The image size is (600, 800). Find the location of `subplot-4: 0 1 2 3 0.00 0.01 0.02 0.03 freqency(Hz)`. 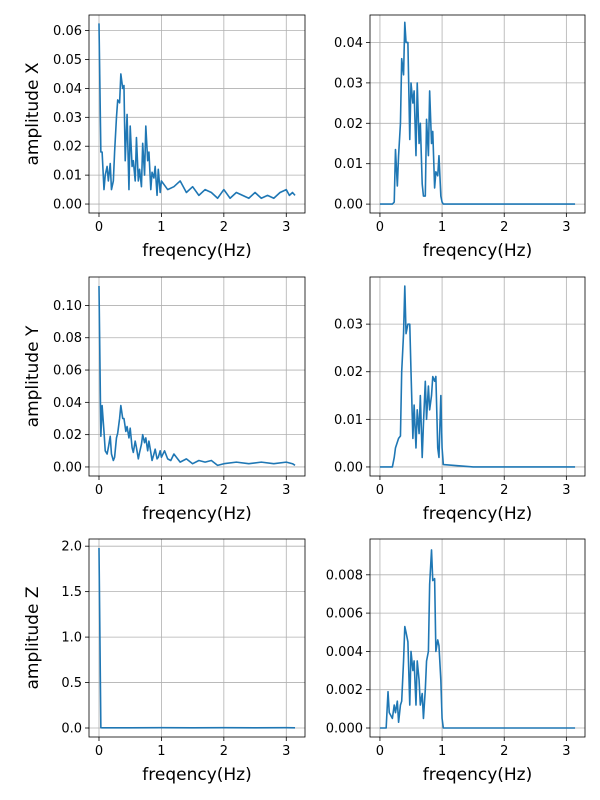

subplot-4: 0 1 2 3 0.00 0.01 0.02 0.03 freqency(Hz) is located at coordinates (460, 400).